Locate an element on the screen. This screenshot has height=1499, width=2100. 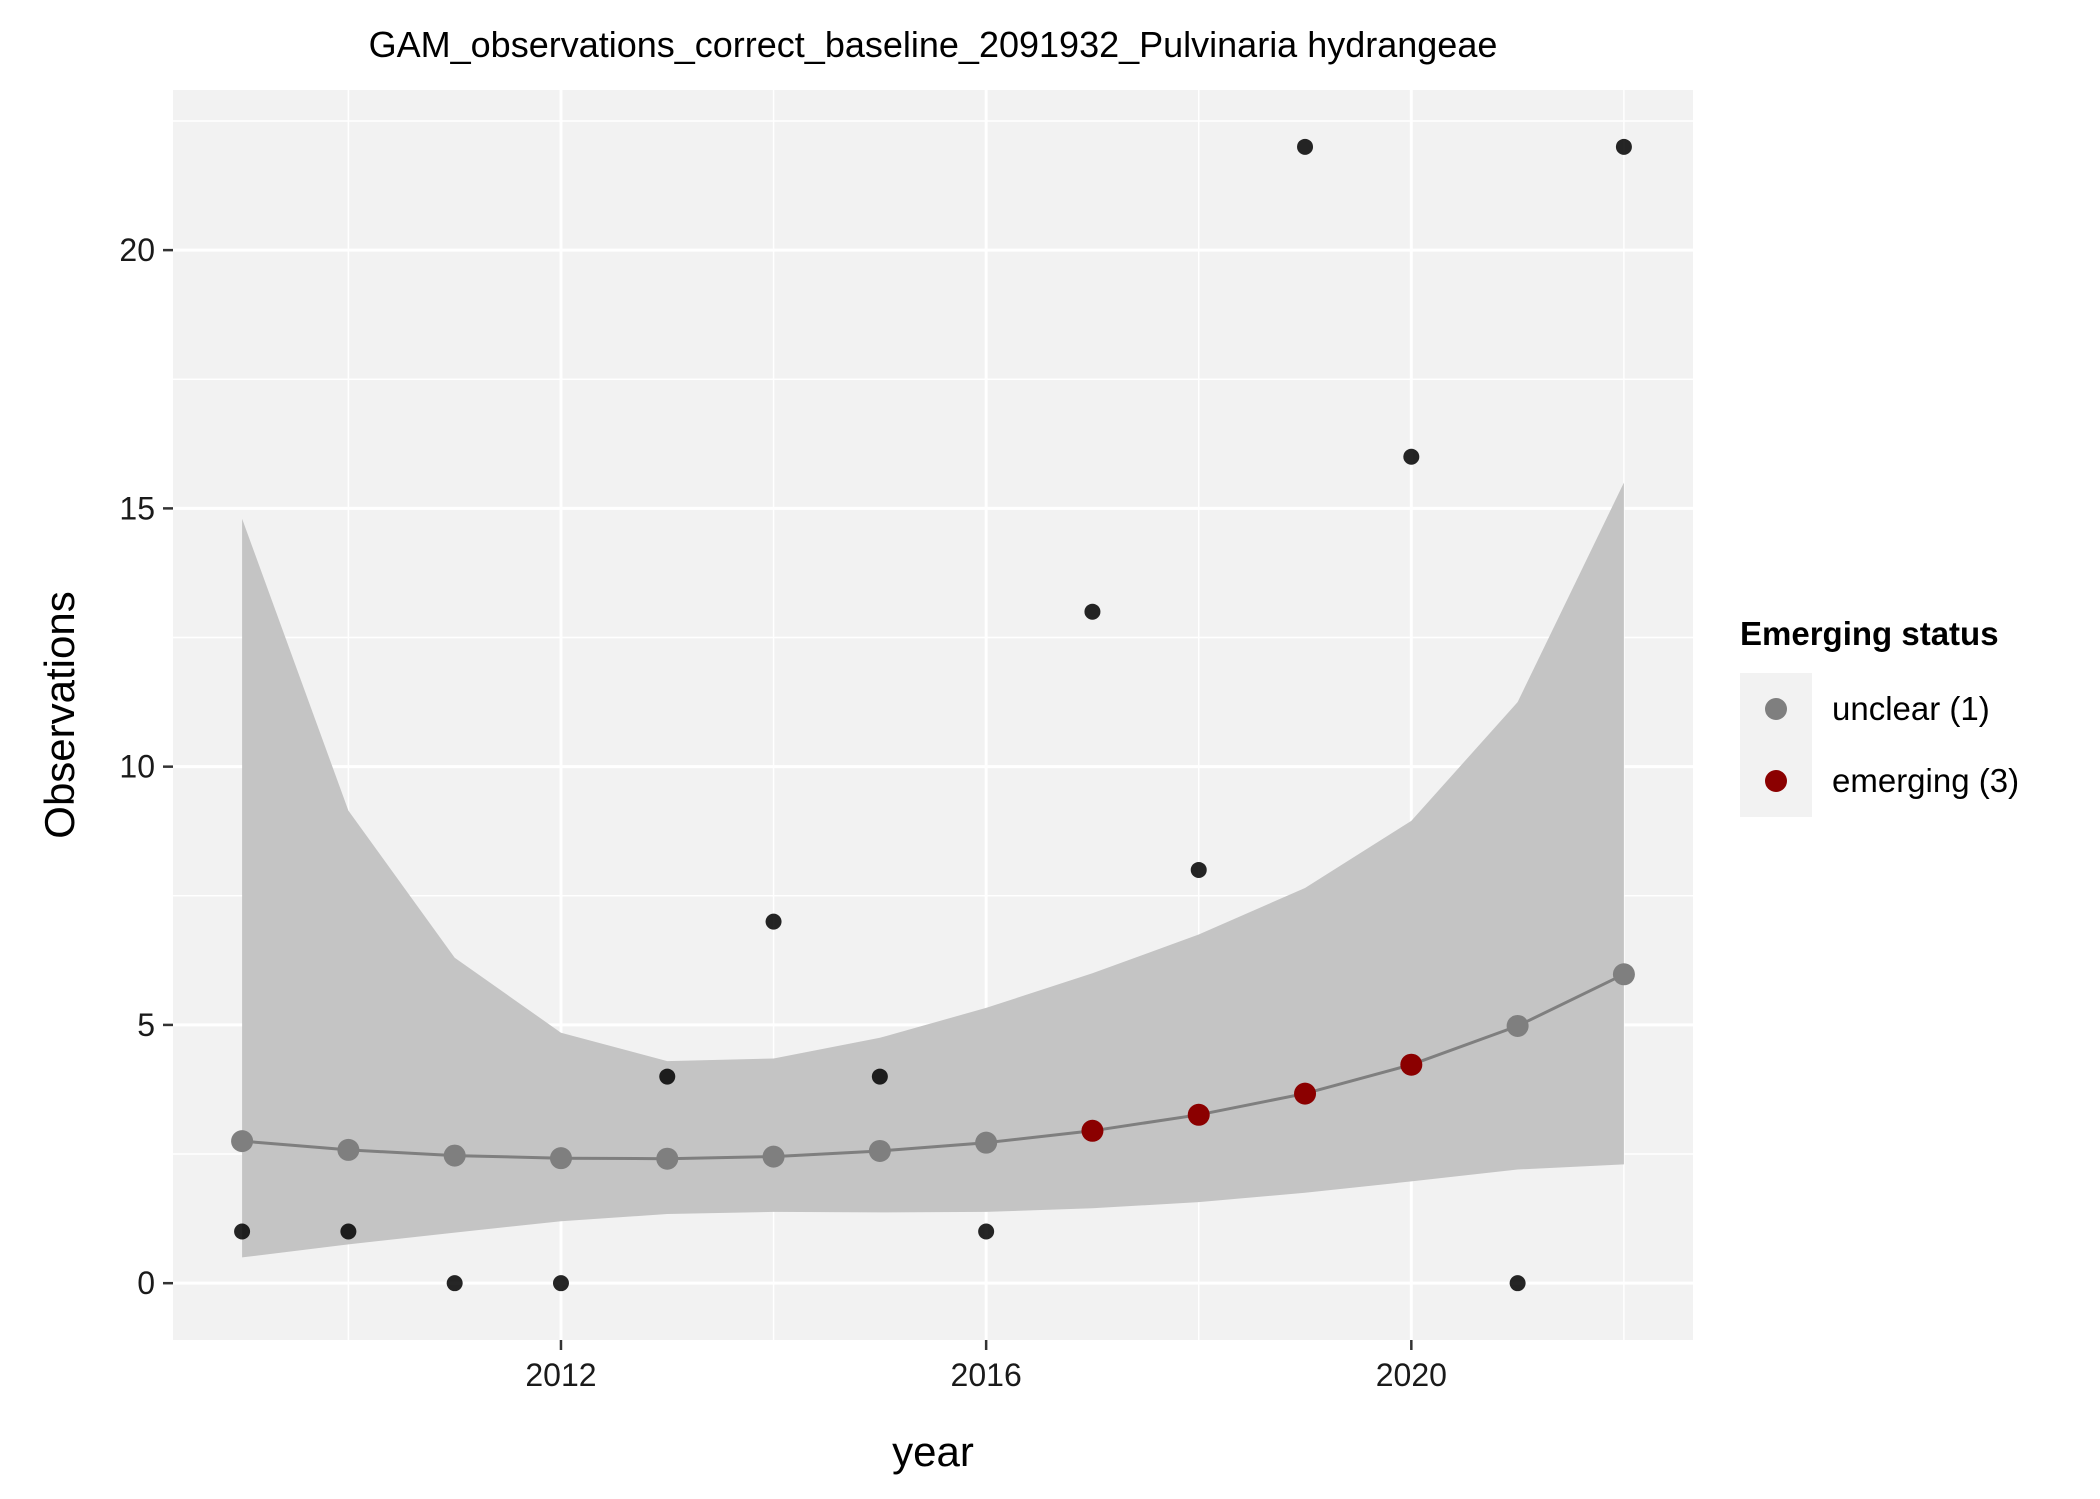
x-tick-label: 2012 is located at coordinates (560, 1375).